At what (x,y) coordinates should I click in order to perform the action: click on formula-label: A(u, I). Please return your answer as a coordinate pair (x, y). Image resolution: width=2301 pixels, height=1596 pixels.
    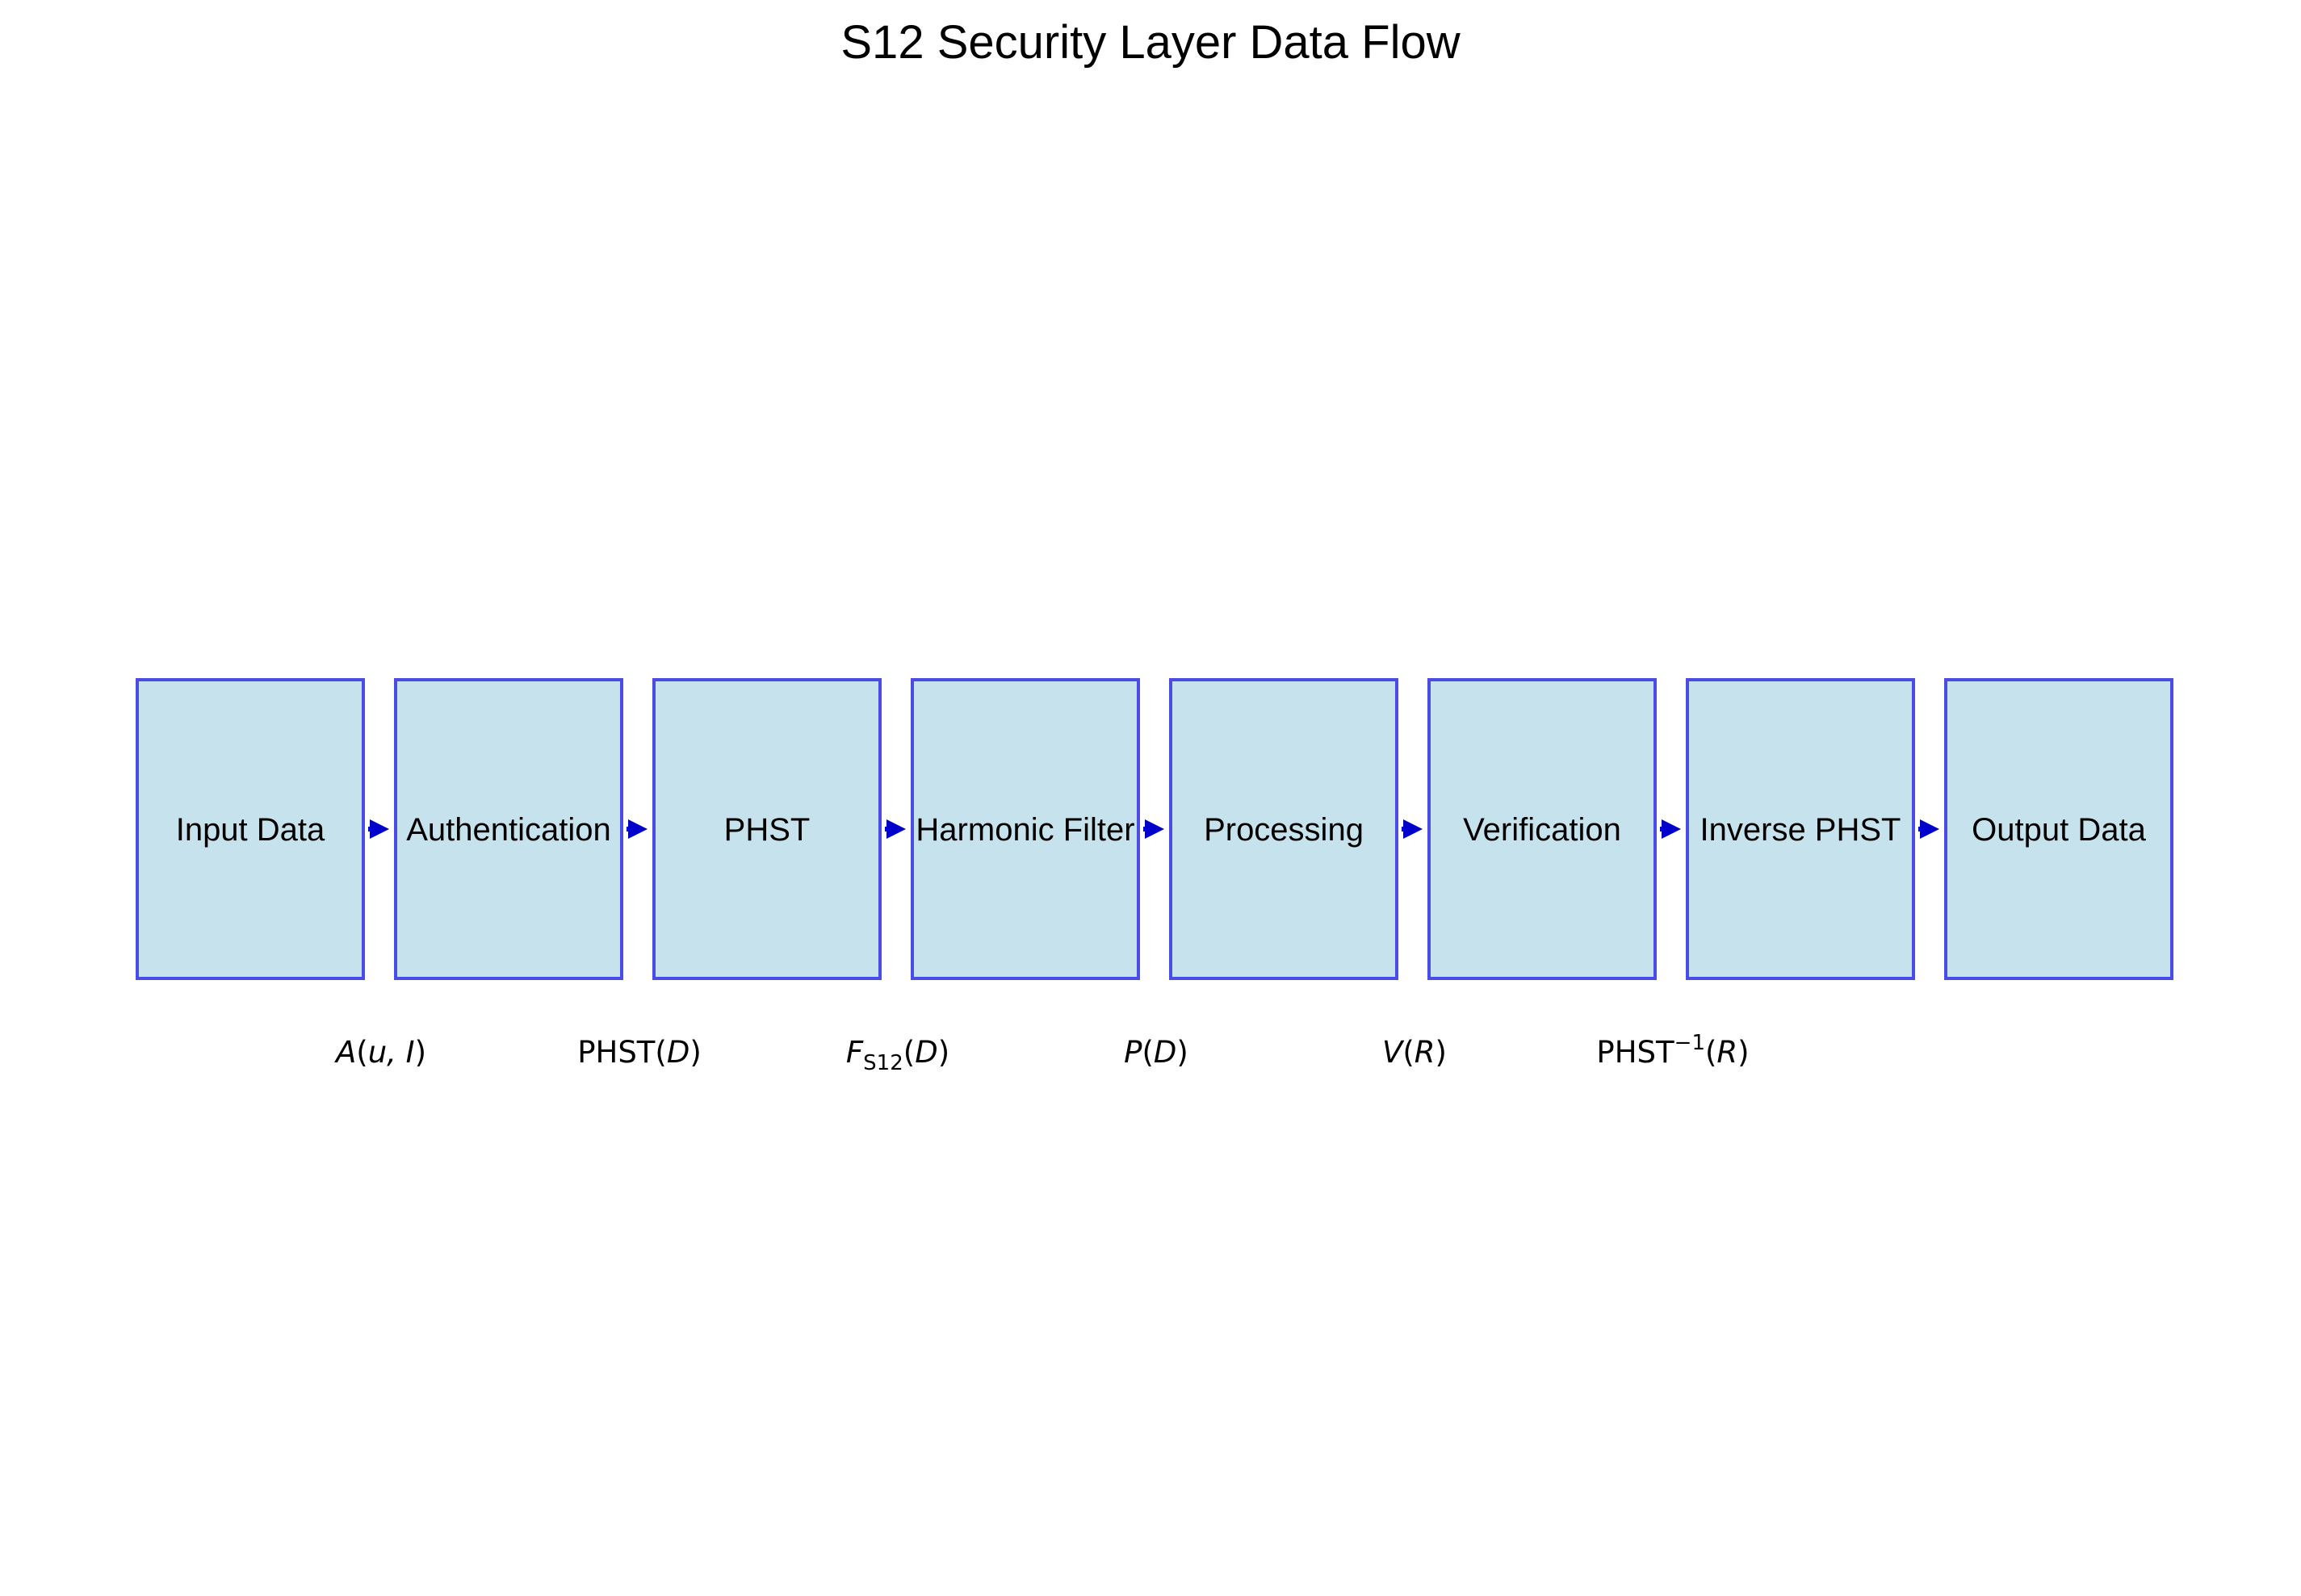
    Looking at the image, I should click on (380, 1052).